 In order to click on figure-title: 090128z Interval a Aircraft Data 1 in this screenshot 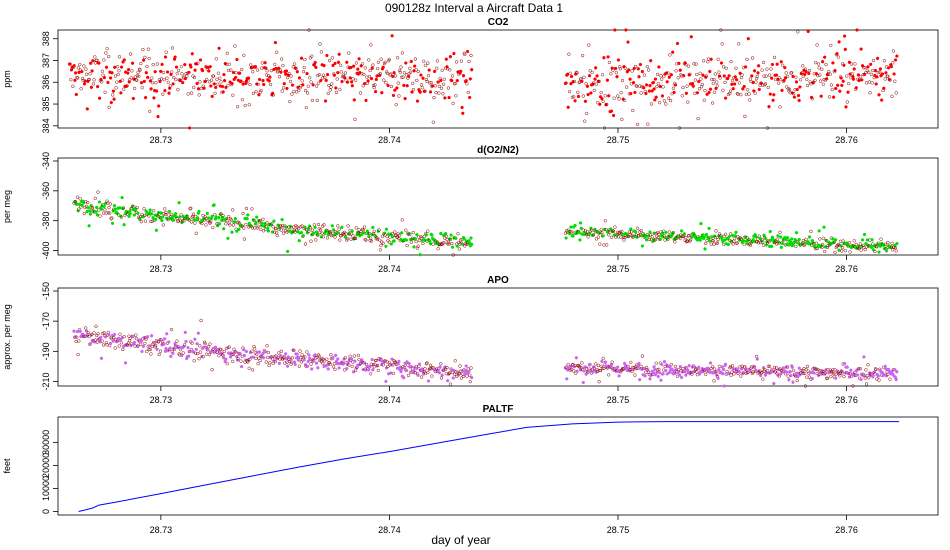, I will do `click(474, 8)`.